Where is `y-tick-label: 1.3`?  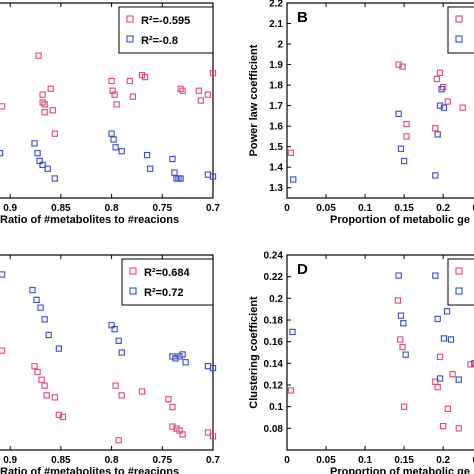 y-tick-label: 1.3 is located at coordinates (276, 188).